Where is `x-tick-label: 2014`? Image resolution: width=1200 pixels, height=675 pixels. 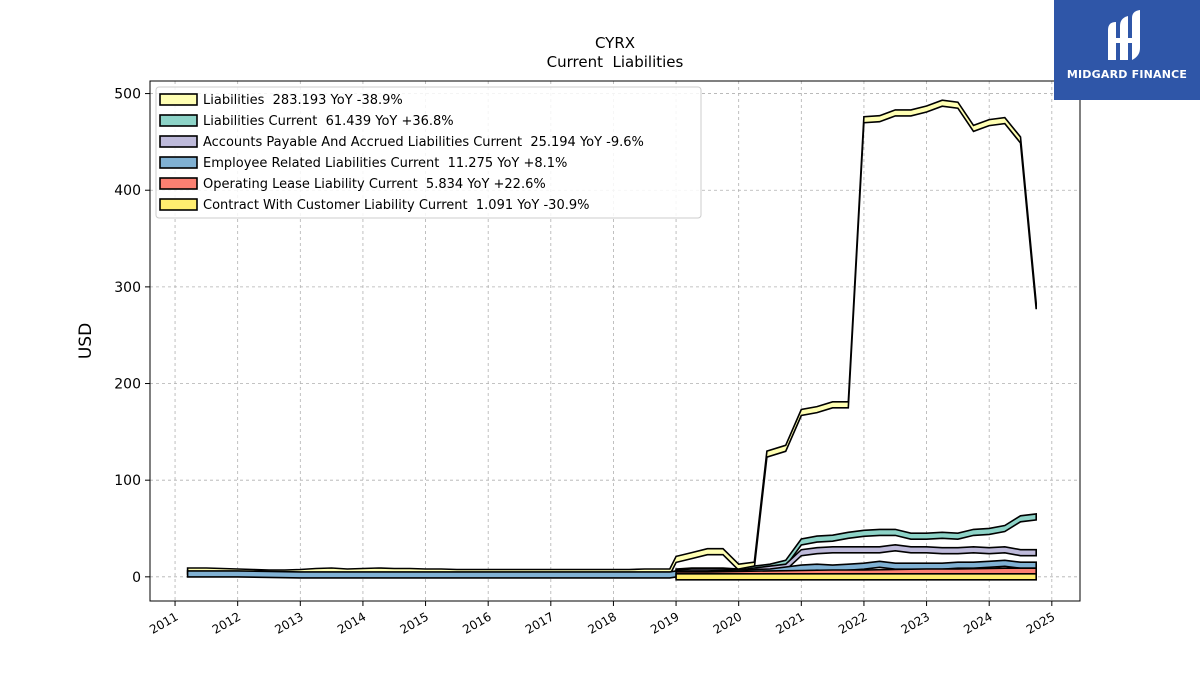 x-tick-label: 2014 is located at coordinates (351, 622).